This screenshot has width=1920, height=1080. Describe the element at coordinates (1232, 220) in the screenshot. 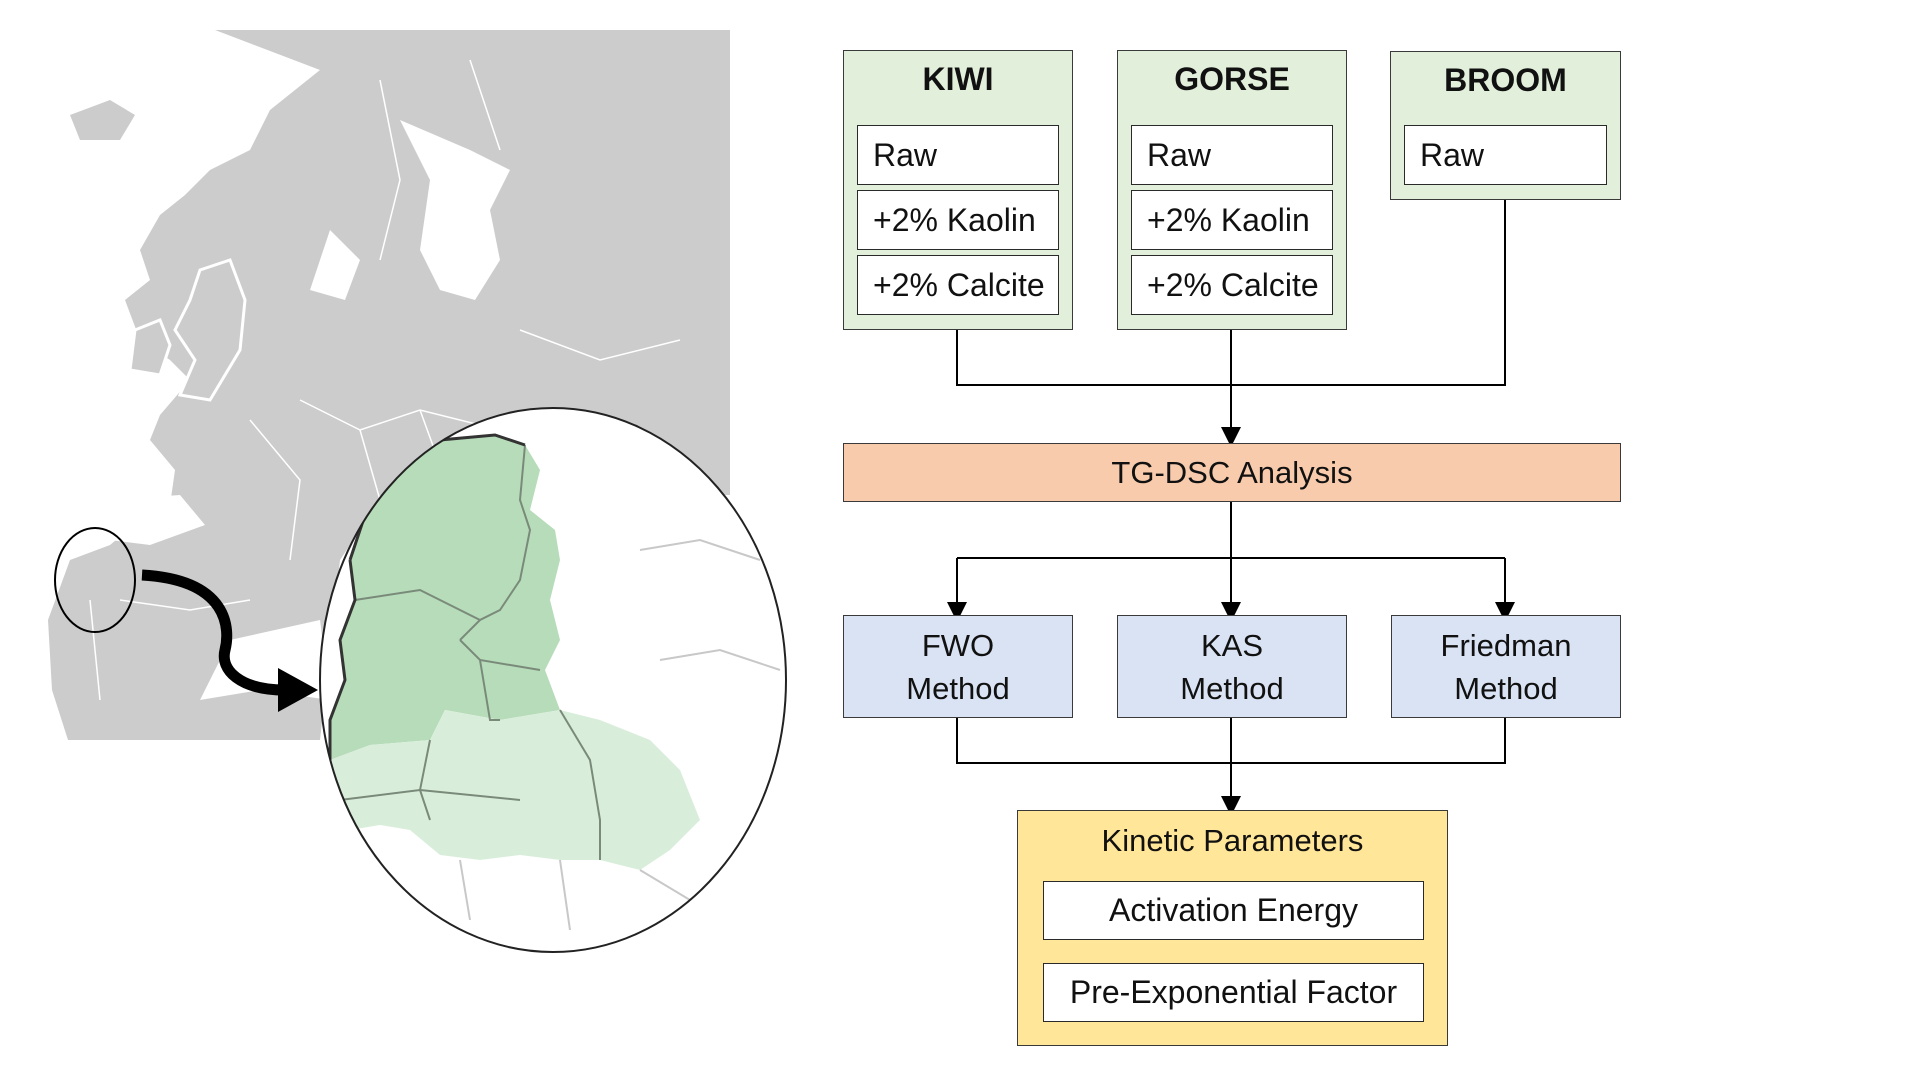

I see `gorse-kaolin: +2% Kaolin` at that location.